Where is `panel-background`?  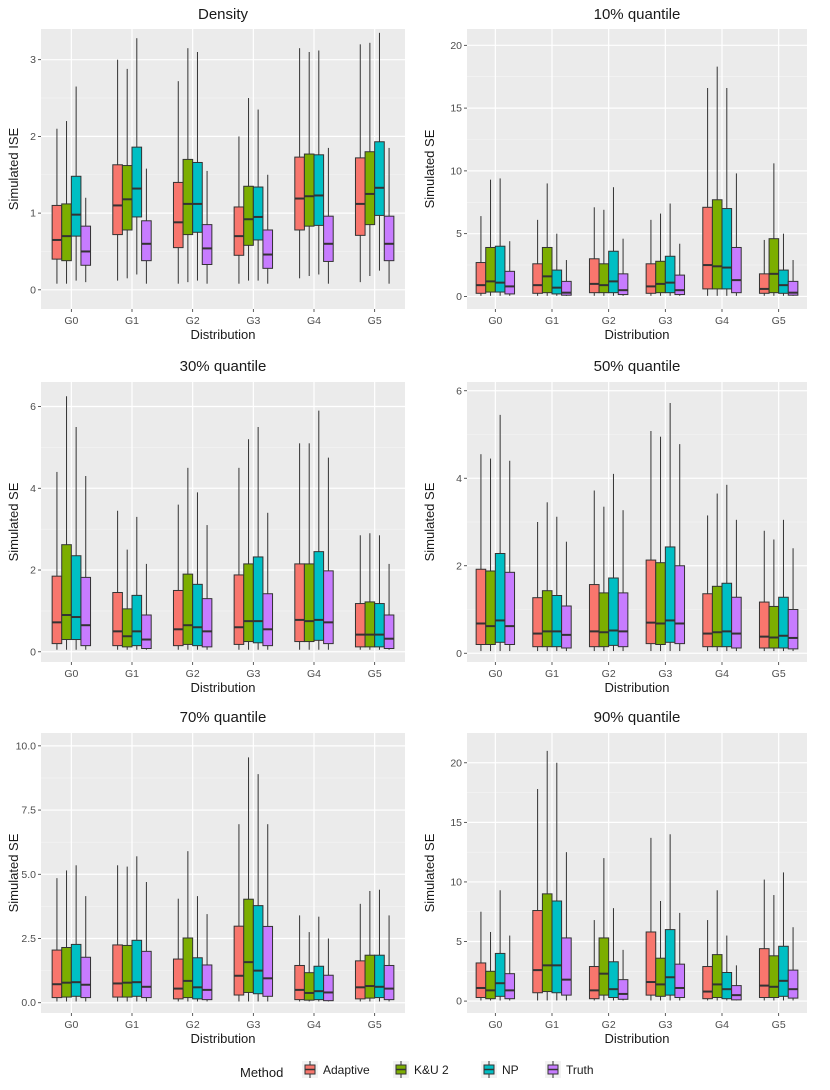 panel-background is located at coordinates (637, 169).